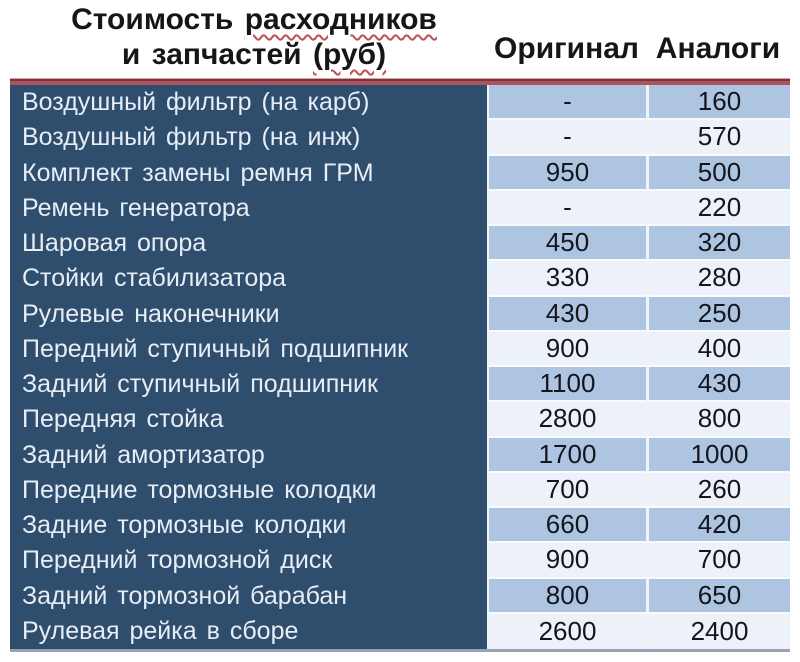 The image size is (800, 662). I want to click on original-price-cell: 700, so click(566, 490).